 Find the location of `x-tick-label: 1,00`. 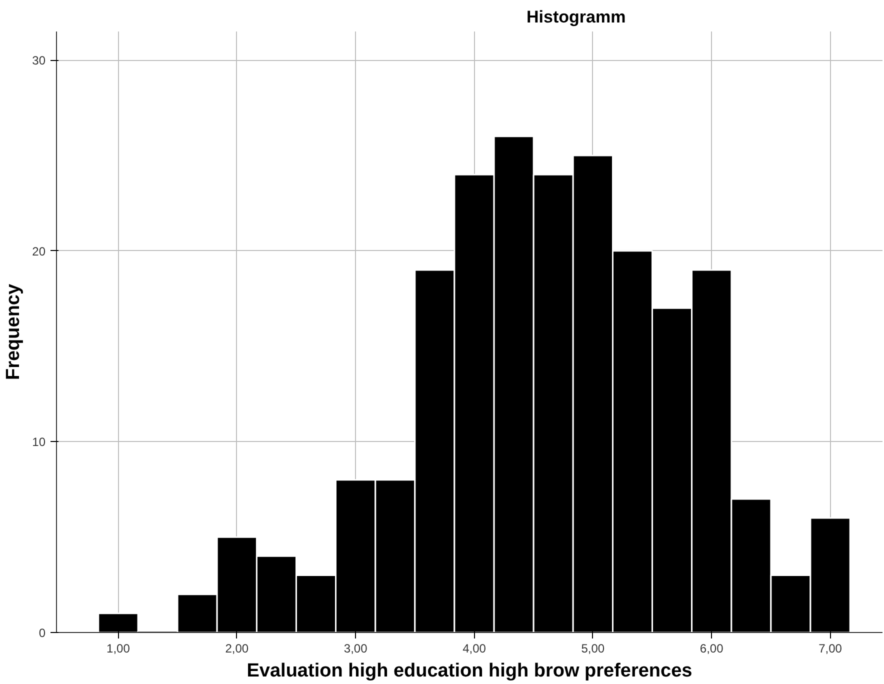

x-tick-label: 1,00 is located at coordinates (118, 649).